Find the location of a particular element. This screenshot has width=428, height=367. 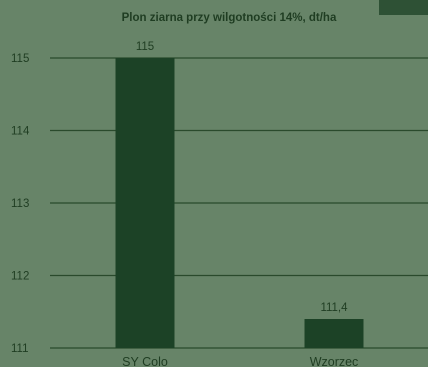

y-tick-label: 112 is located at coordinates (20, 277).